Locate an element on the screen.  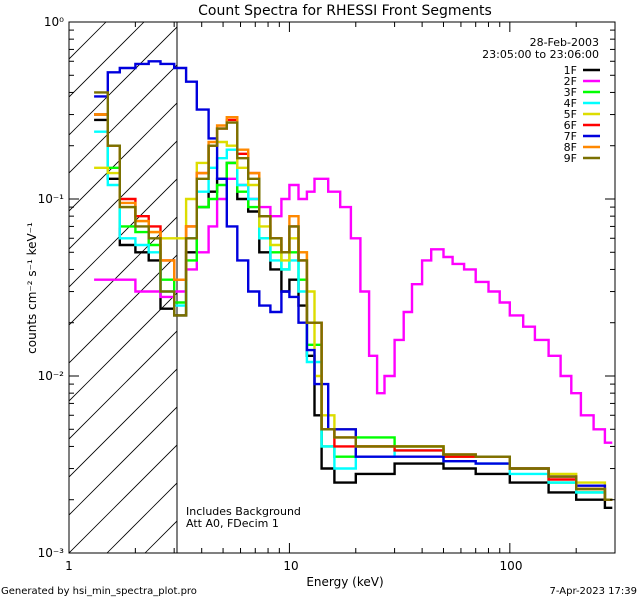
footer-timestamp: 7-Apr-2023 17:39 is located at coordinates (593, 591).